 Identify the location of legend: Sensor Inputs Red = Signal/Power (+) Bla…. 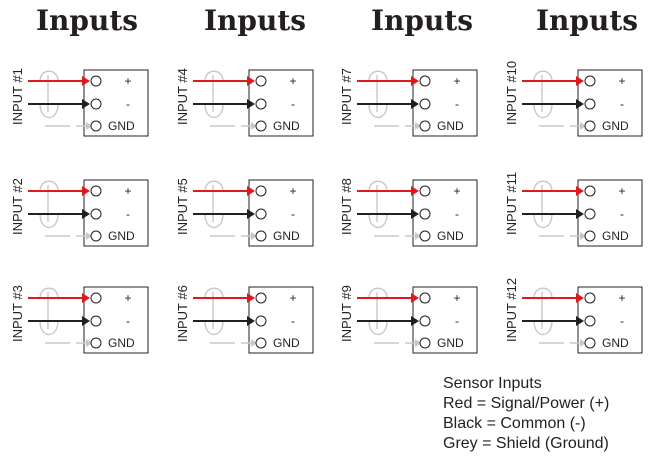
(526, 414).